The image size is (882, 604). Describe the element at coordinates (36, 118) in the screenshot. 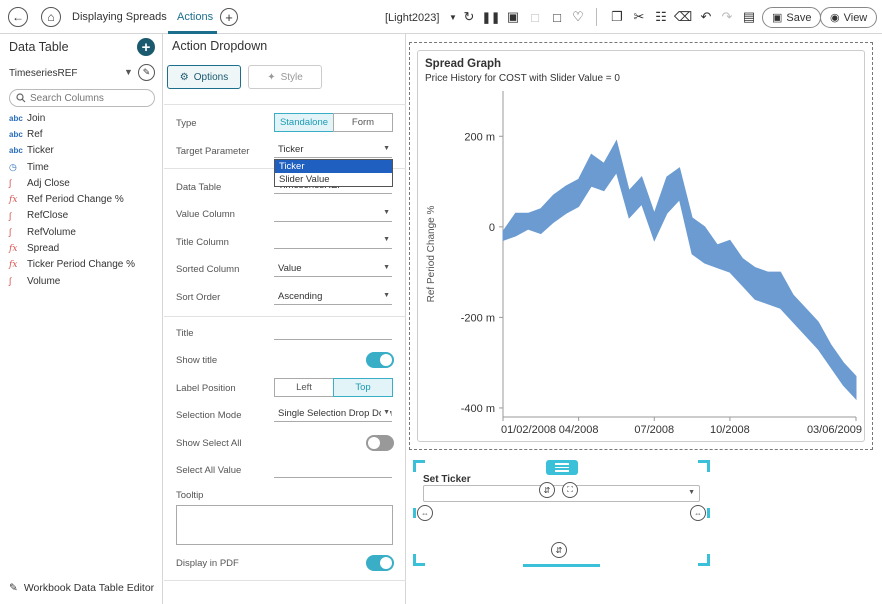

I see `column-label: Join` at that location.